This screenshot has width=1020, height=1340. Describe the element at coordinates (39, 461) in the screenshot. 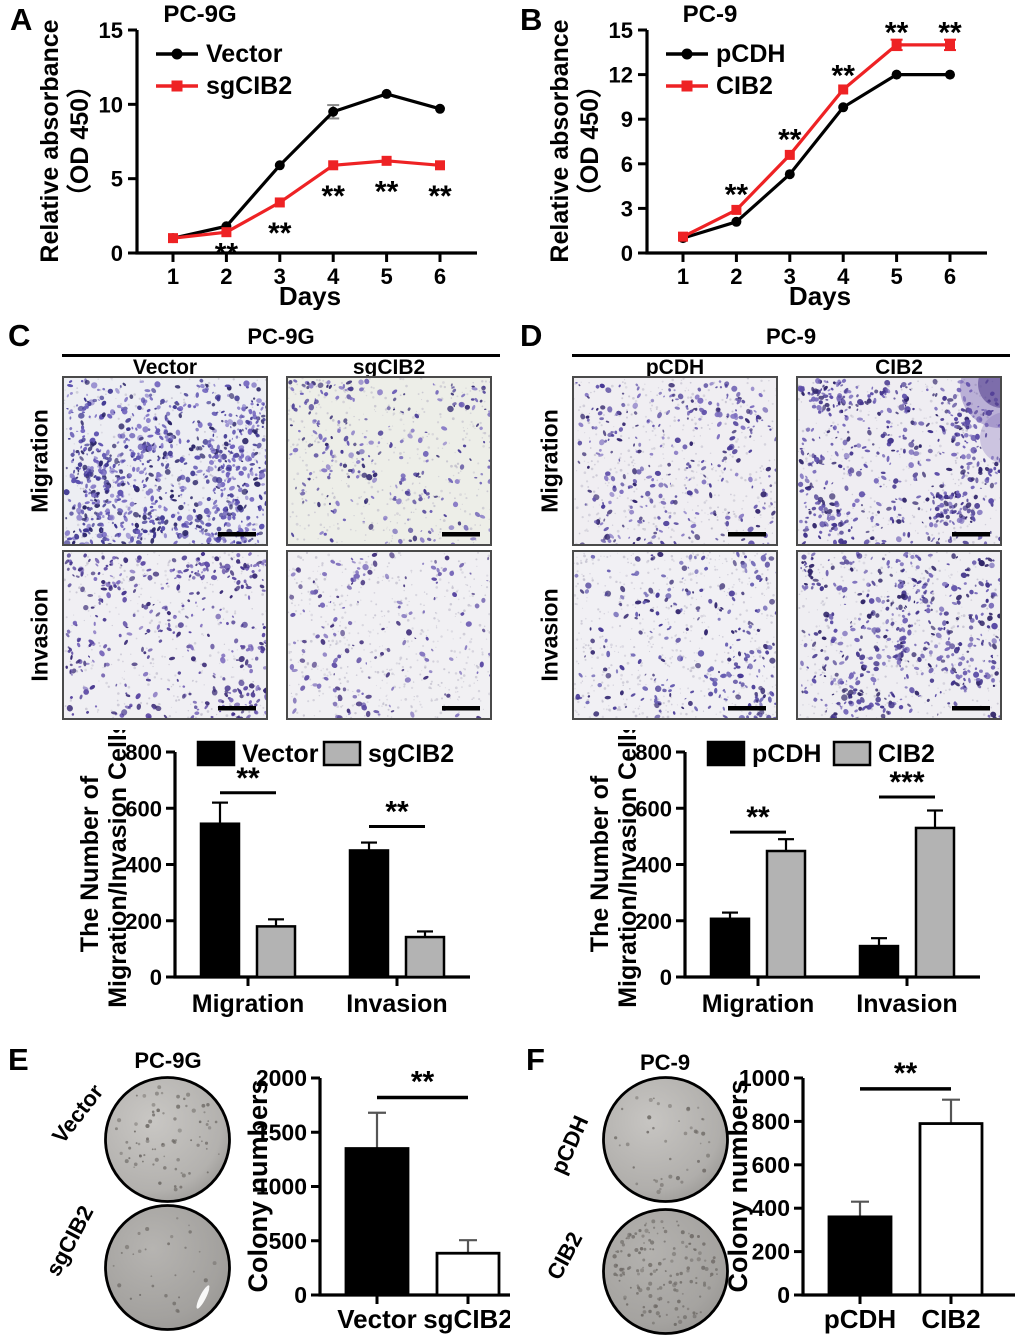

I see `panel-c-row-label-migration: Migration` at that location.